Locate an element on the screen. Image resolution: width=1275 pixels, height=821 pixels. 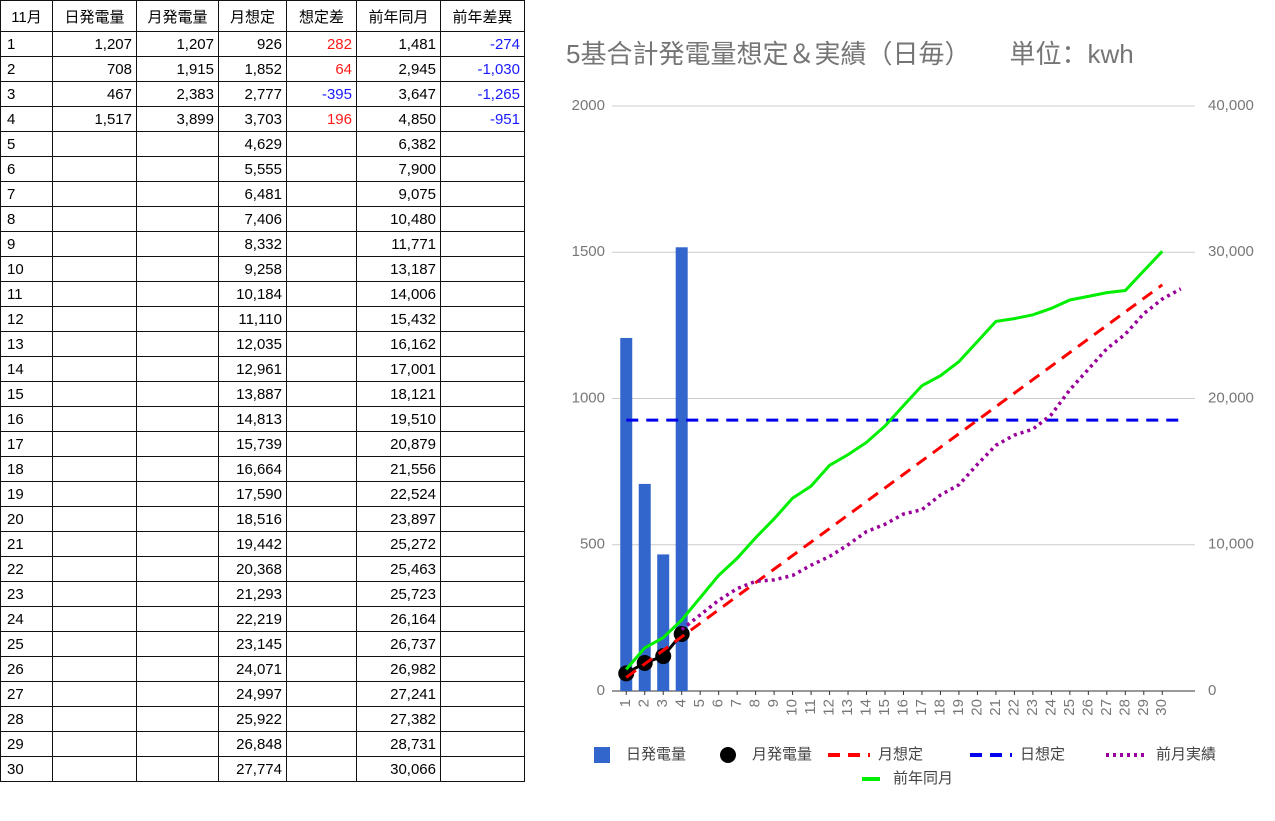
table-cell: -1,030 is located at coordinates (482, 69).